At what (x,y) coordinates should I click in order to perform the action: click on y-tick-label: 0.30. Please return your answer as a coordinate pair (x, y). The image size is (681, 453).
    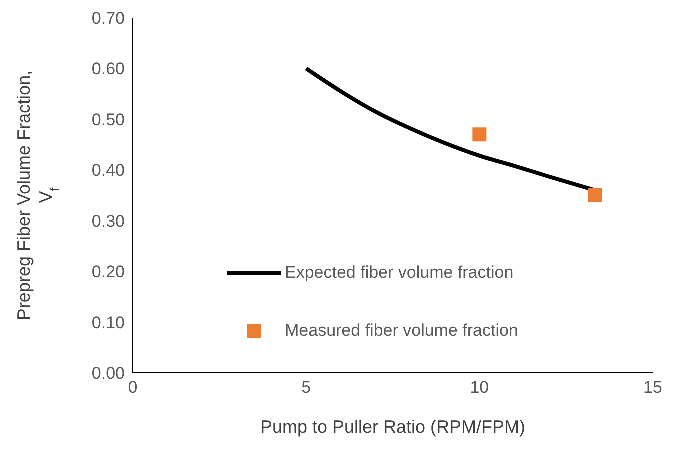
    Looking at the image, I should click on (108, 221).